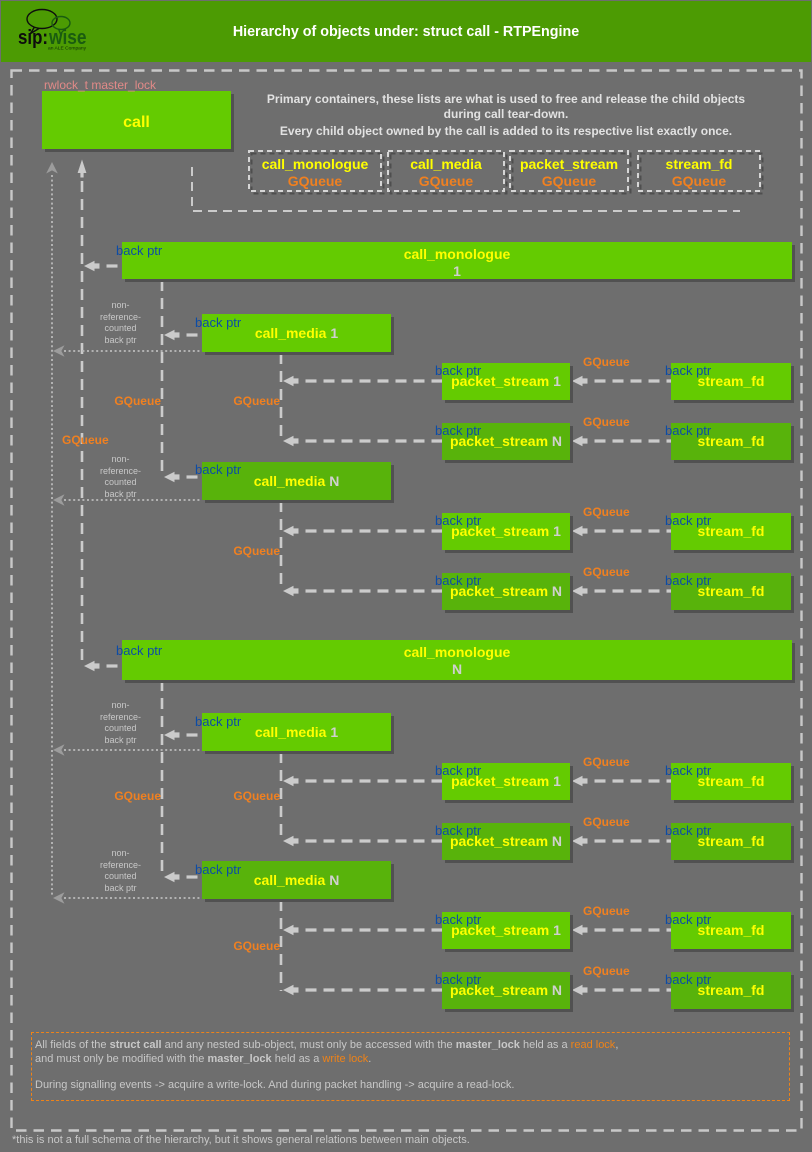 The height and width of the screenshot is (1152, 812). What do you see at coordinates (33, 38) in the screenshot?
I see `svg-text: sip:` at bounding box center [33, 38].